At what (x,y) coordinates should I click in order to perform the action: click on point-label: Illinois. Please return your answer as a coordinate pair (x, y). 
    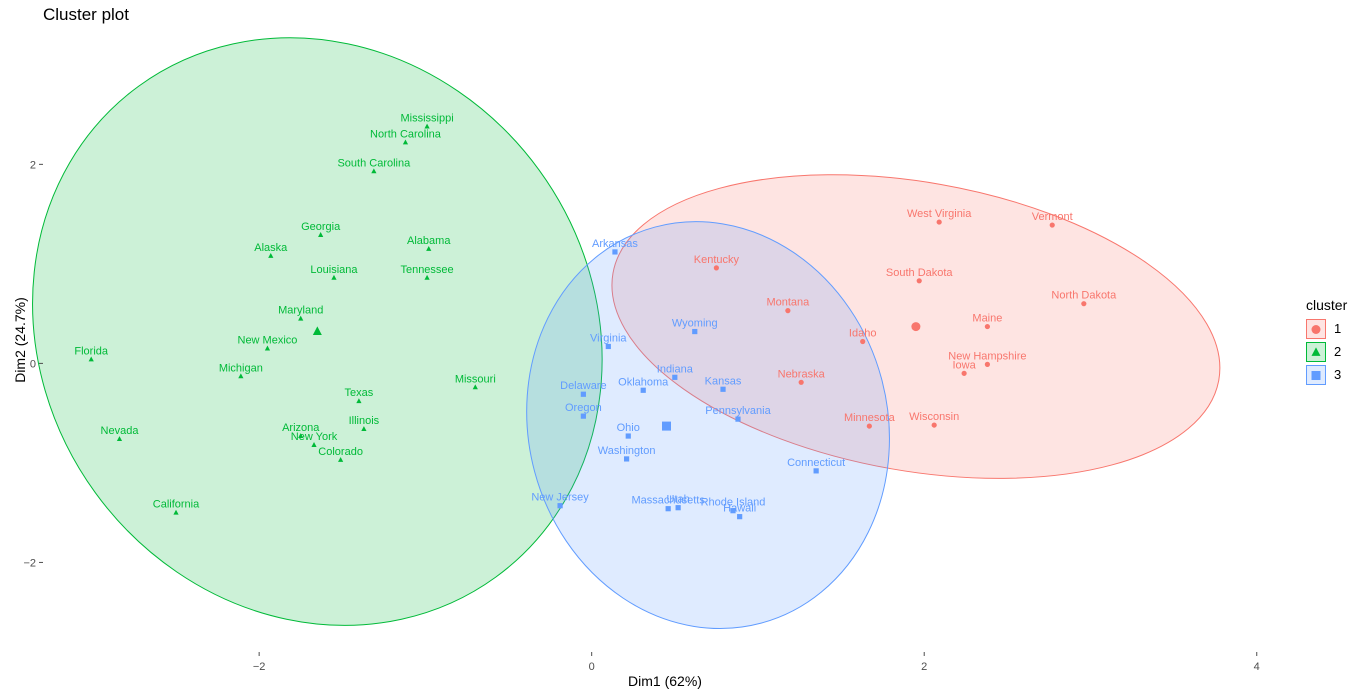
    Looking at the image, I should click on (364, 421).